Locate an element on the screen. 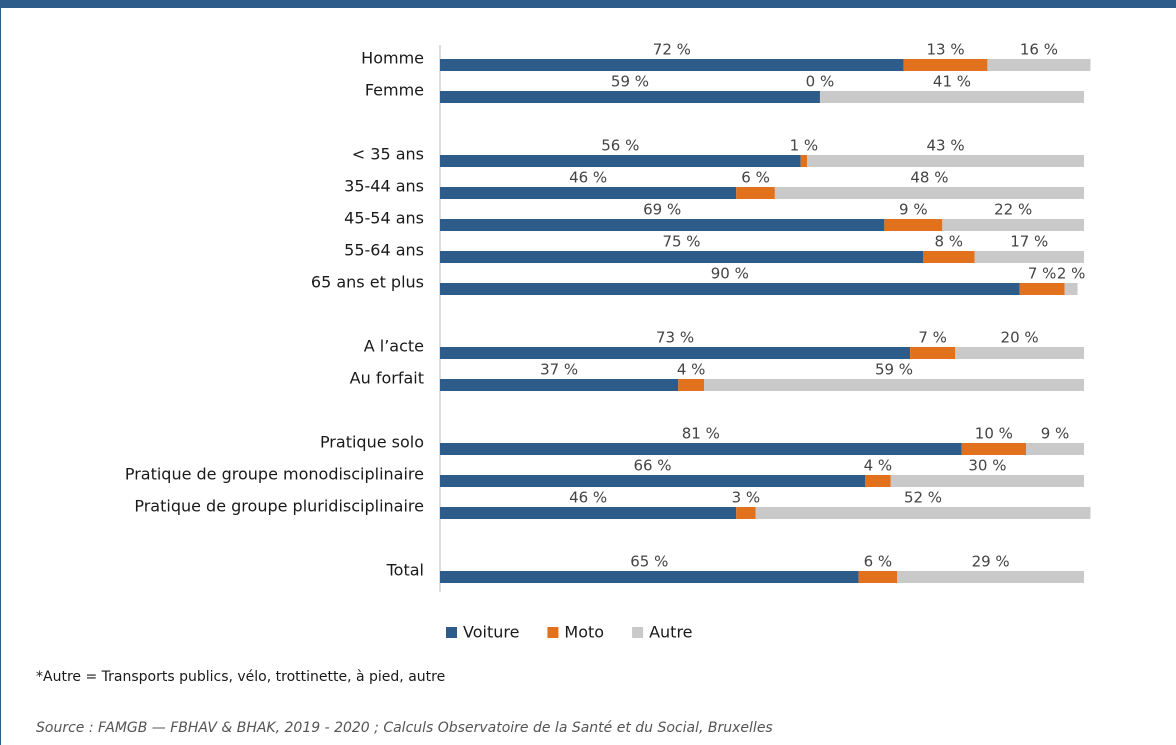 The image size is (1176, 745). value-label: 22 % is located at coordinates (1013, 210).